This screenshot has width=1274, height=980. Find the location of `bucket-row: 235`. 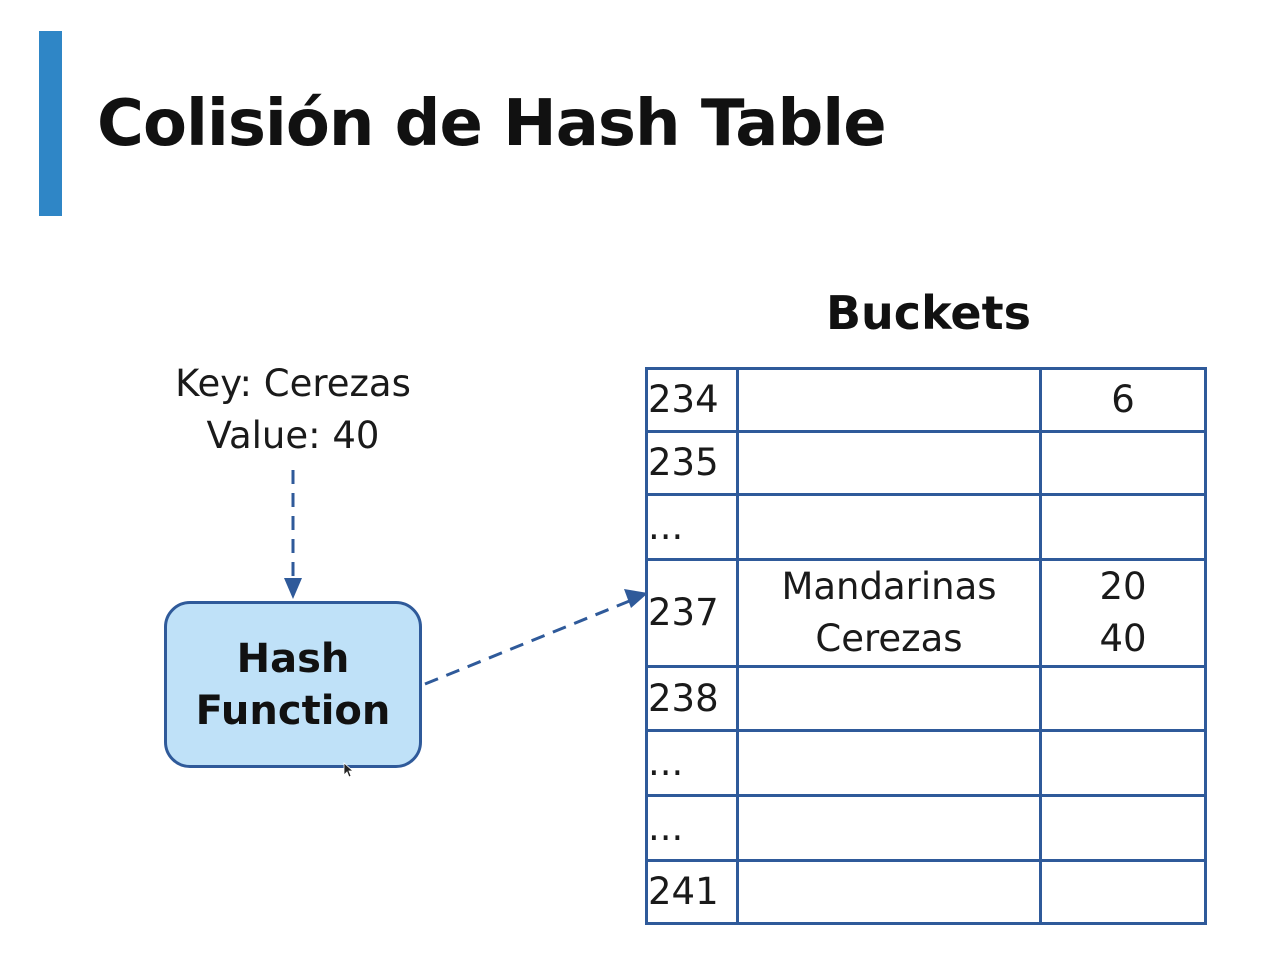

bucket-row: 235 is located at coordinates (926, 463).